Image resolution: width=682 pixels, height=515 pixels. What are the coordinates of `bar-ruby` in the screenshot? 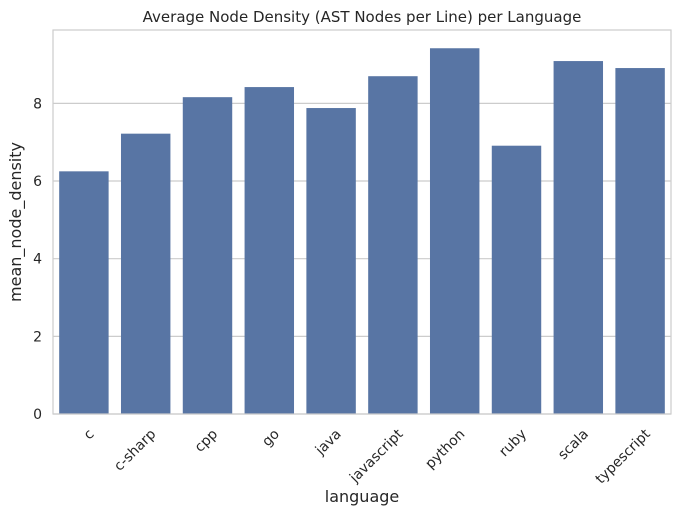 It's located at (516, 279).